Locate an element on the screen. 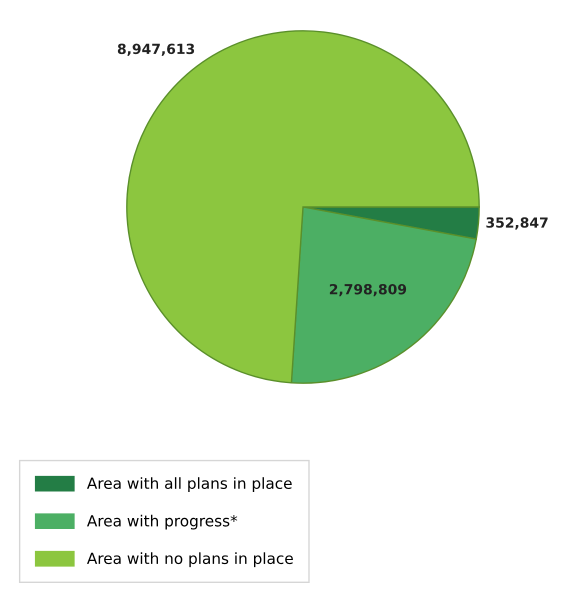  legend-label: Area with no plans in place is located at coordinates (189, 560).